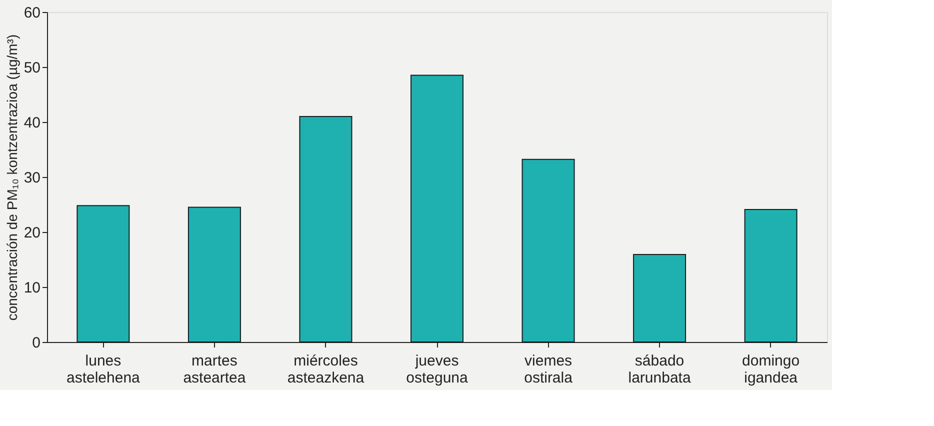  Describe the element at coordinates (32, 13) in the screenshot. I see `y-tick-label: 60` at that location.